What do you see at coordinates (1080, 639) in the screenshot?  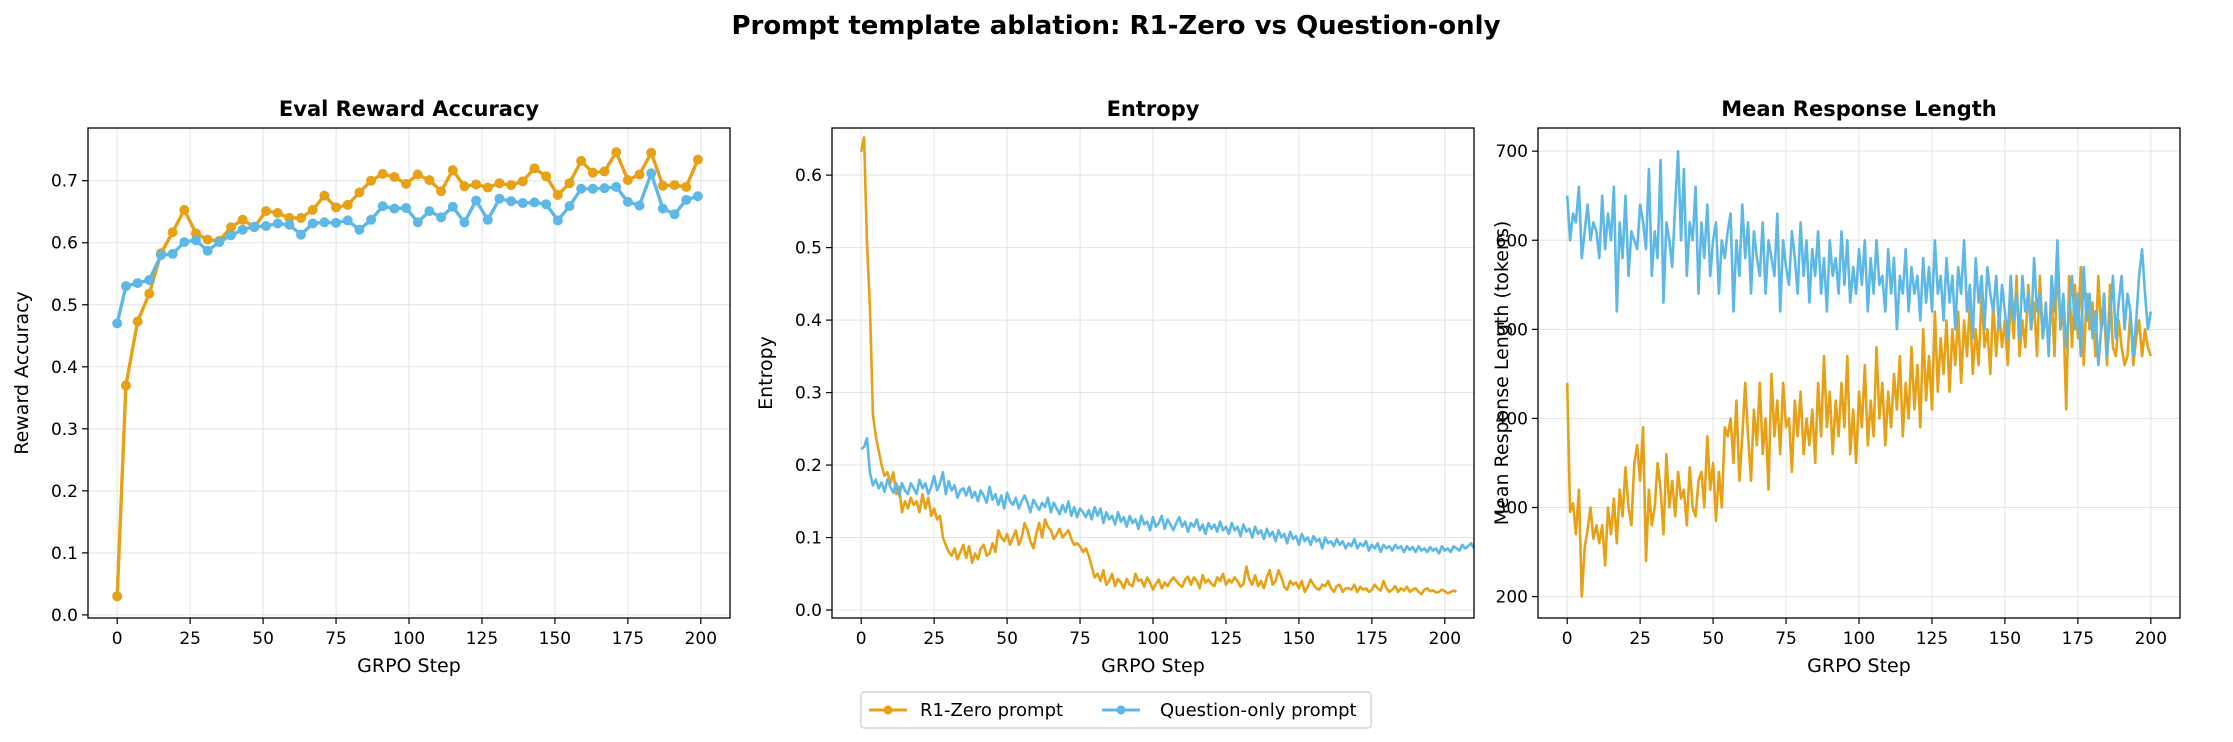 I see `entropy-xtick-label-3: 75` at bounding box center [1080, 639].